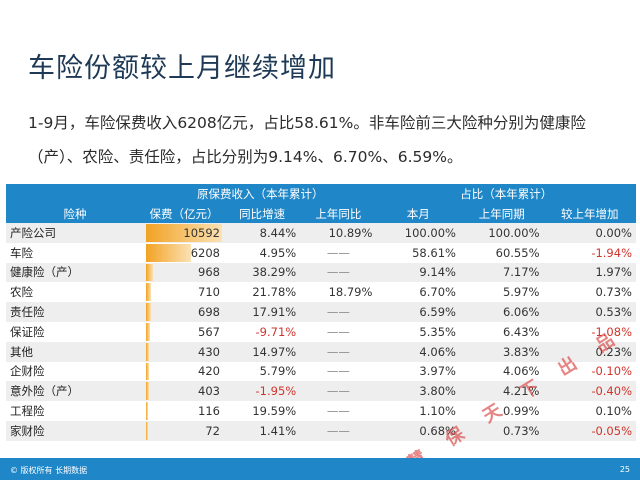  I want to click on row-type-name: 工程险, so click(75, 411).